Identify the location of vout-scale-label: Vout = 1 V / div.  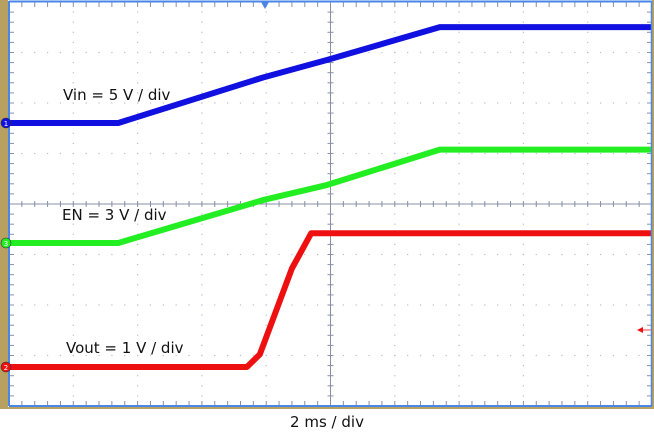
(125, 348).